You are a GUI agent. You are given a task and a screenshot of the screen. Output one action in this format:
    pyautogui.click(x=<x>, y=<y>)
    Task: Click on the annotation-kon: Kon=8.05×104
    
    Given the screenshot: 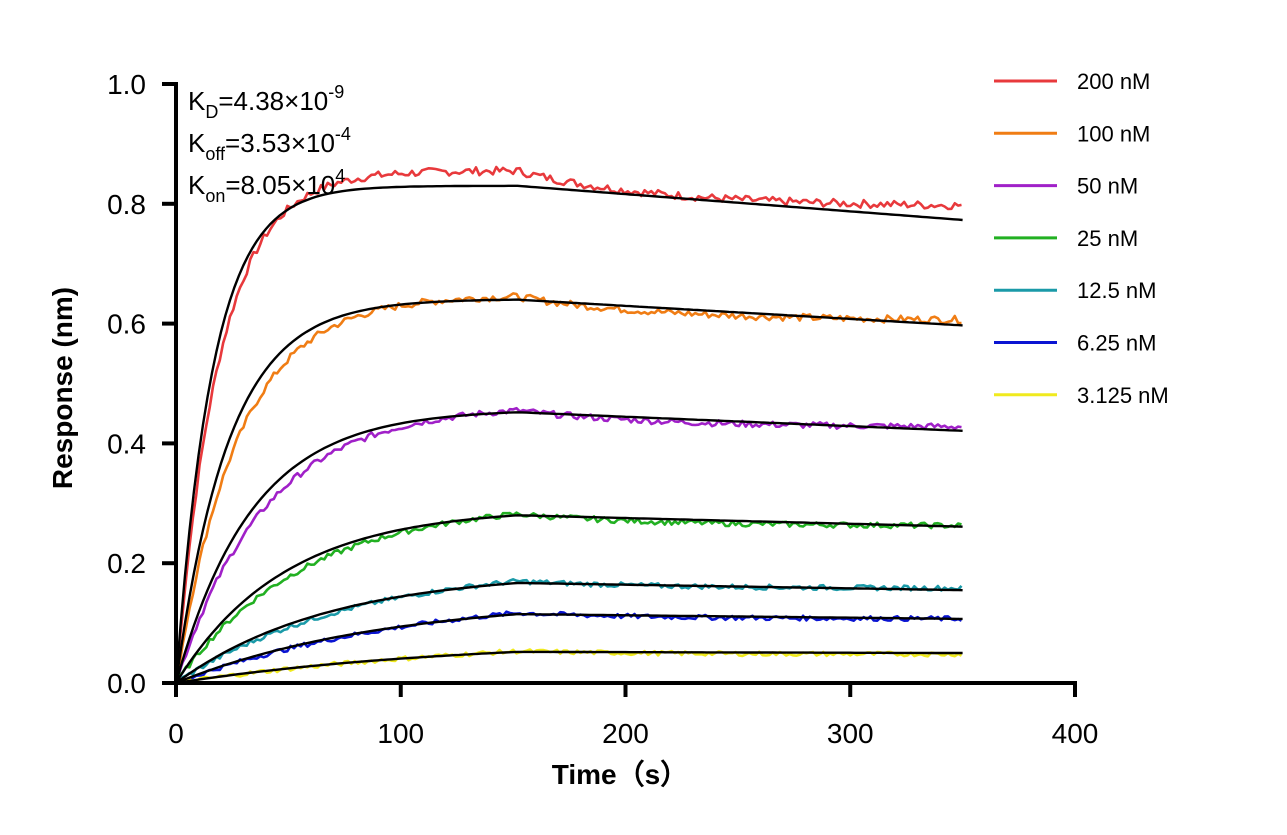 What is the action you would take?
    pyautogui.click(x=266, y=186)
    